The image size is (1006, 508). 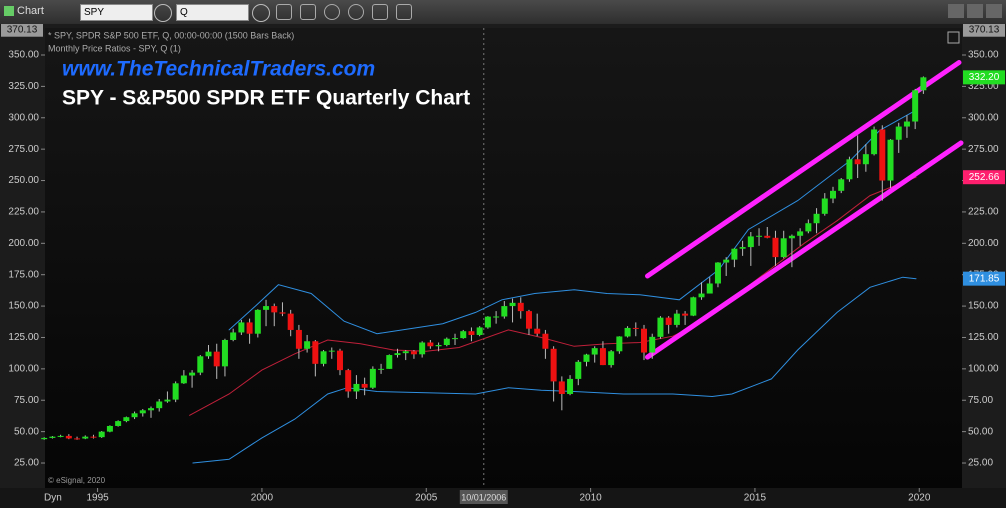 I want to click on y-tick-label: 125.00, so click(x=983, y=337).